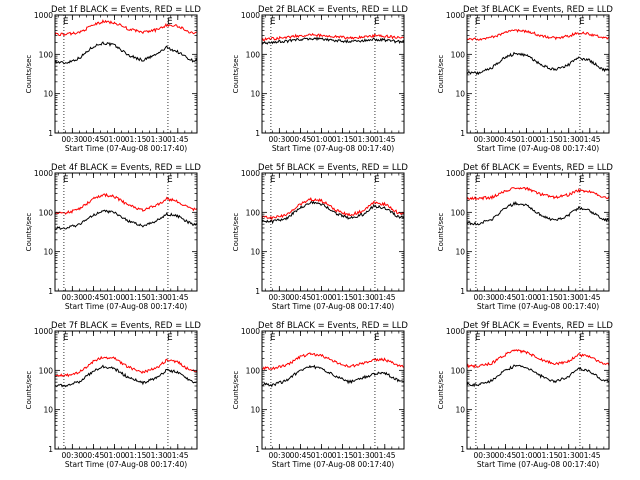 The height and width of the screenshot is (480, 640). What do you see at coordinates (333, 10) in the screenshot?
I see `panel-title: Det 2f BLACK = Events, RED = LLD` at bounding box center [333, 10].